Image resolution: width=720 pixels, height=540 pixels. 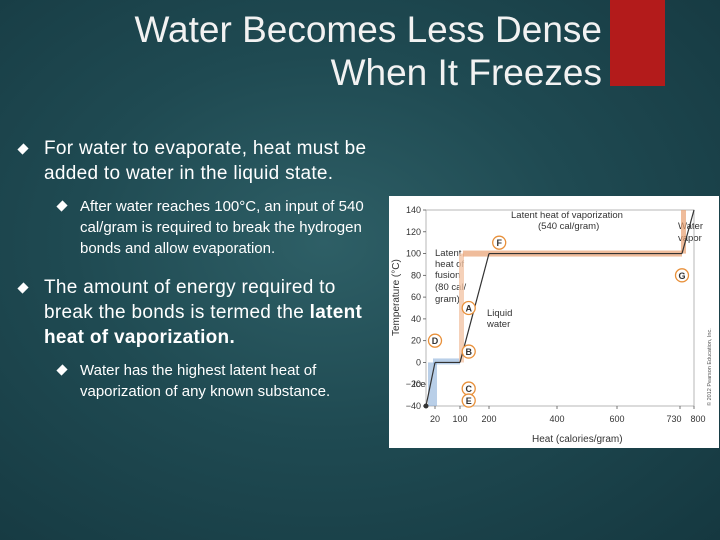 What do you see at coordinates (459, 419) in the screenshot?
I see `x-tick-label: 100` at bounding box center [459, 419].